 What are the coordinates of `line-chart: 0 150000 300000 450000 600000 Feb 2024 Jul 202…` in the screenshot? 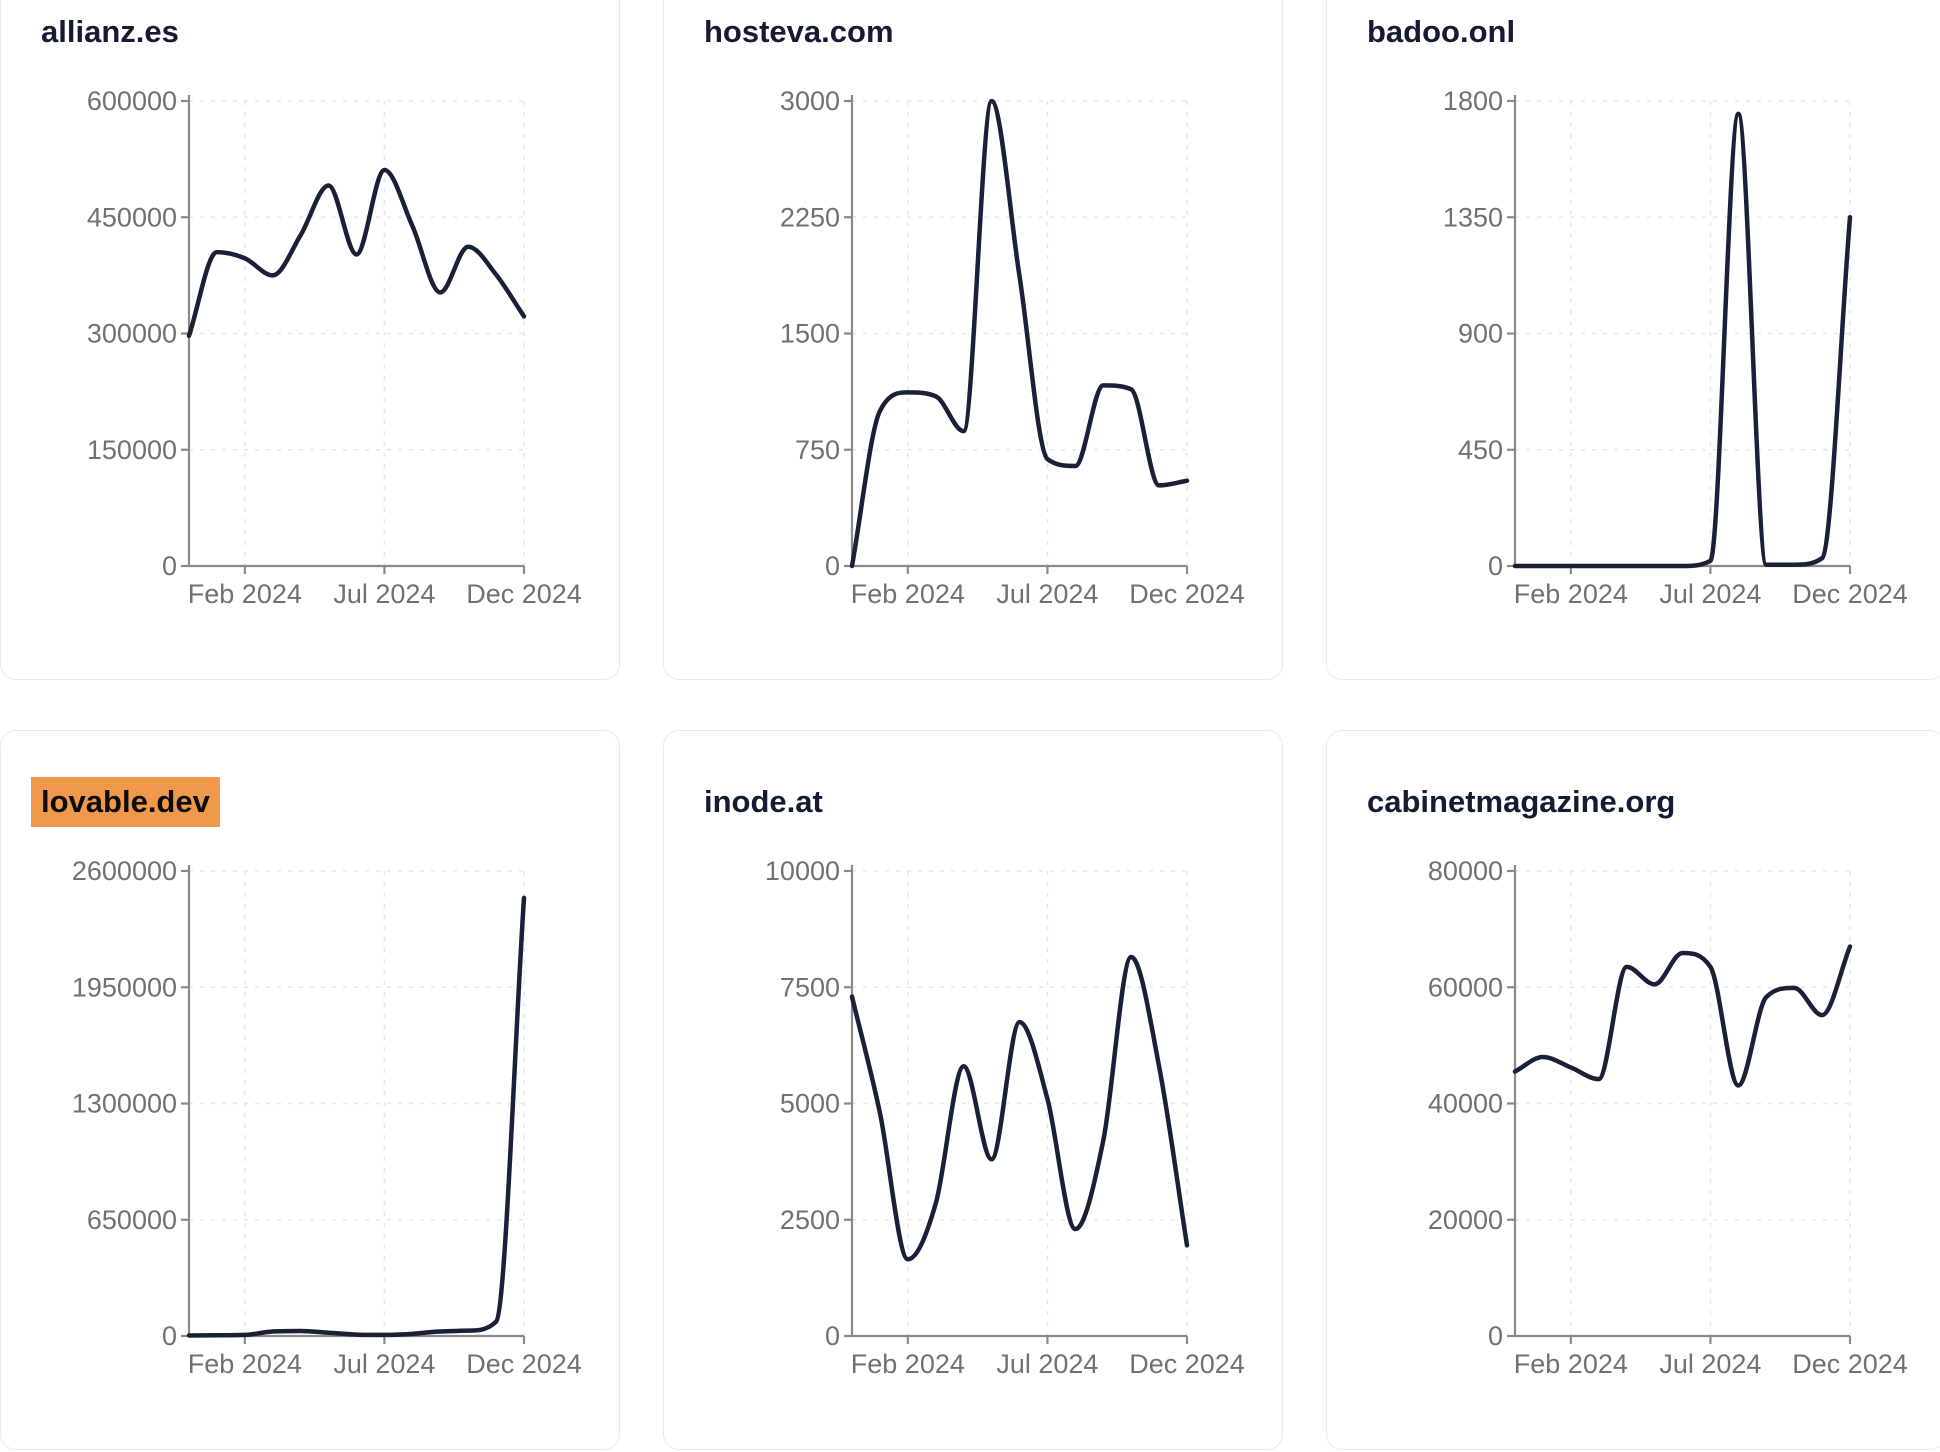 It's located at (334, 347).